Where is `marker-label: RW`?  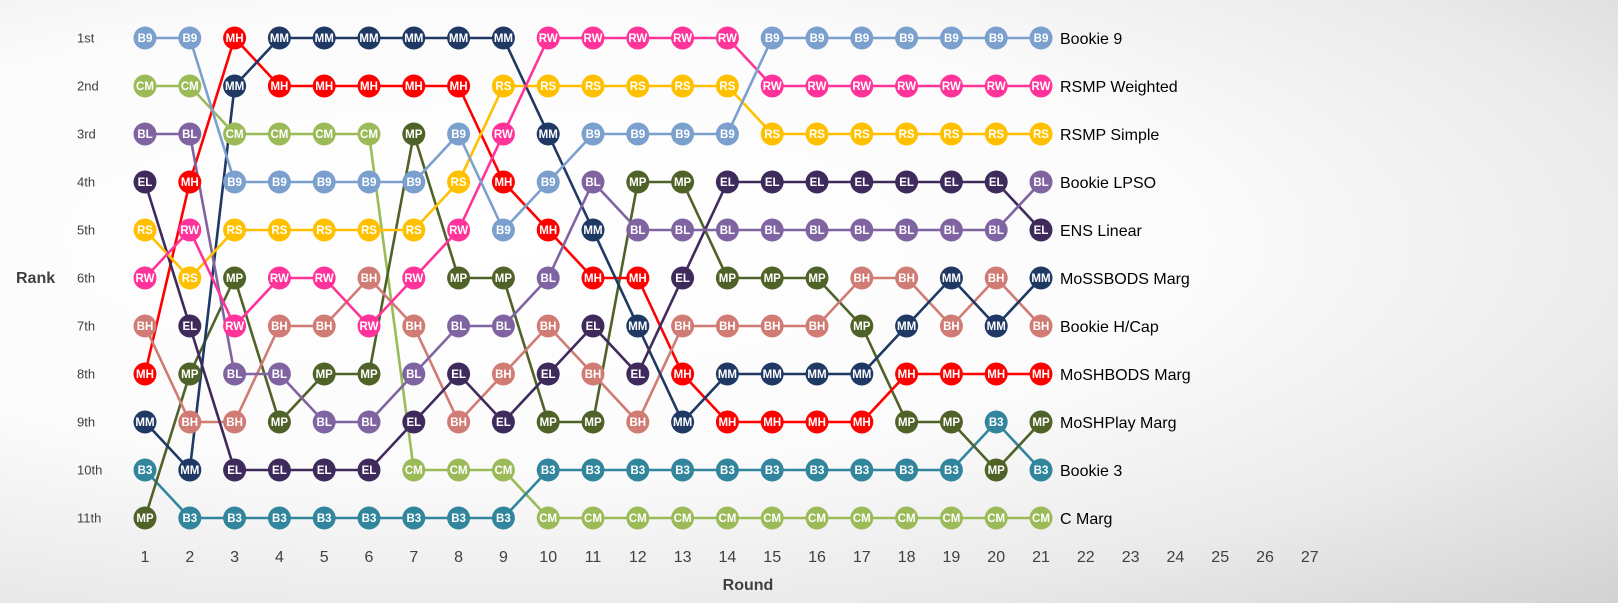 marker-label: RW is located at coordinates (189, 231).